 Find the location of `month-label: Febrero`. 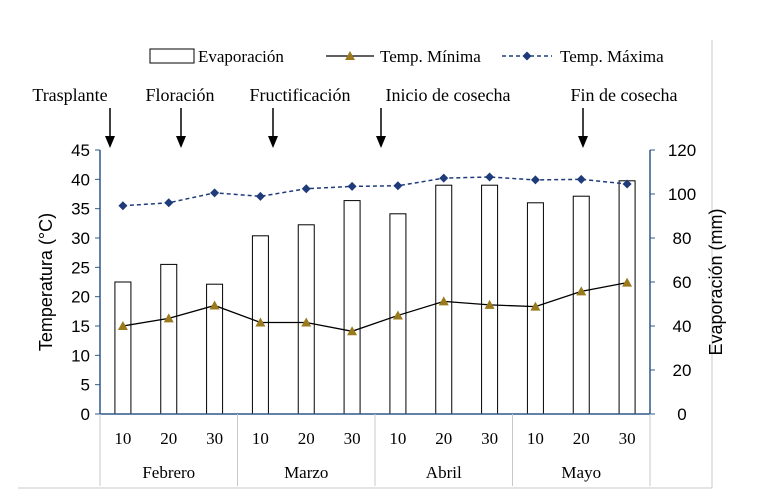

month-label: Febrero is located at coordinates (168, 472).